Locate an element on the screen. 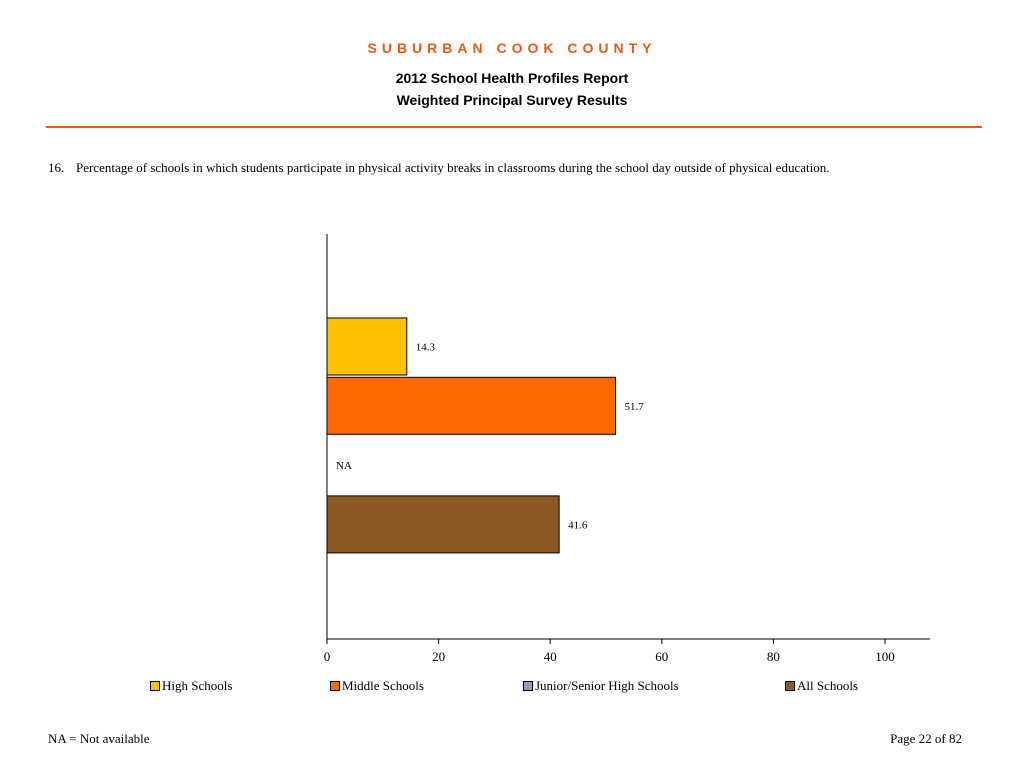 The width and height of the screenshot is (1024, 768). legend-label: Middle Schools is located at coordinates (383, 685).